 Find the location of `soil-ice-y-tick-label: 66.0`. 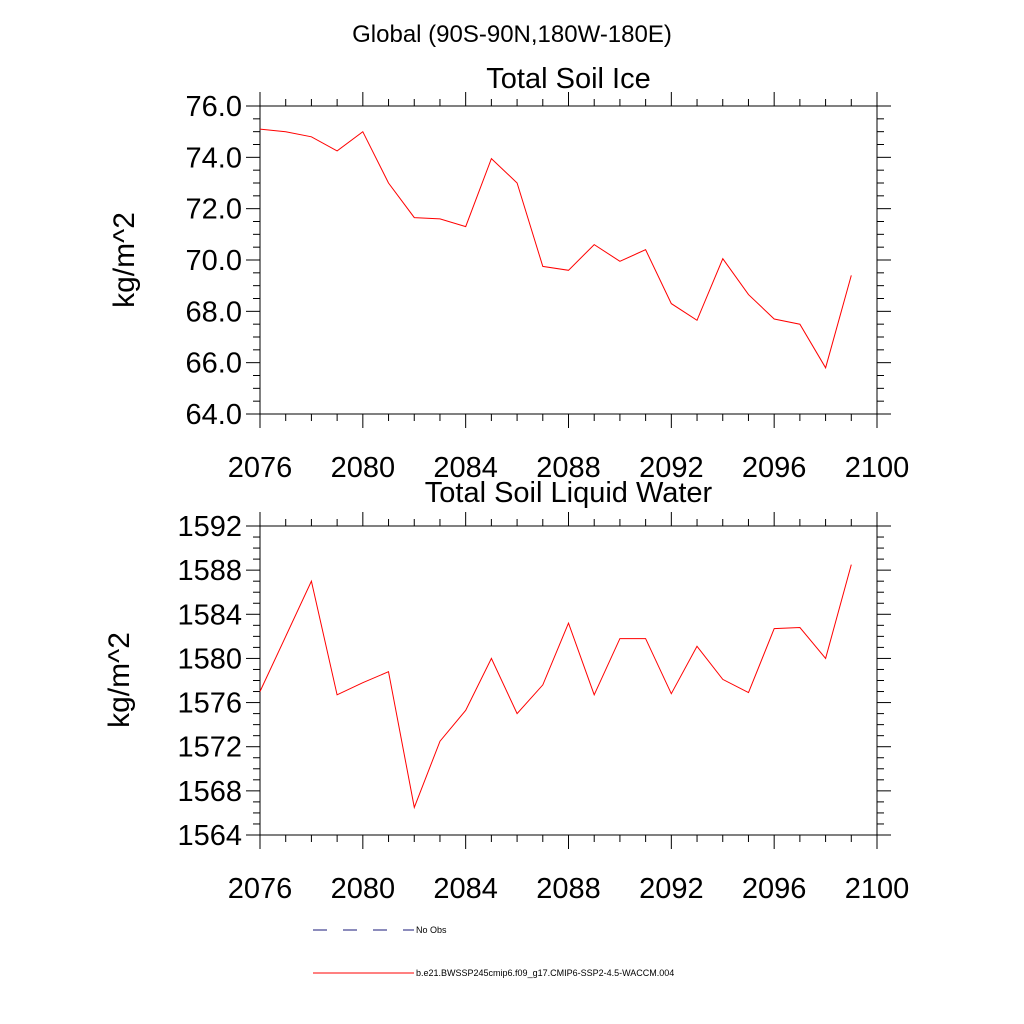

soil-ice-y-tick-label: 66.0 is located at coordinates (214, 364).